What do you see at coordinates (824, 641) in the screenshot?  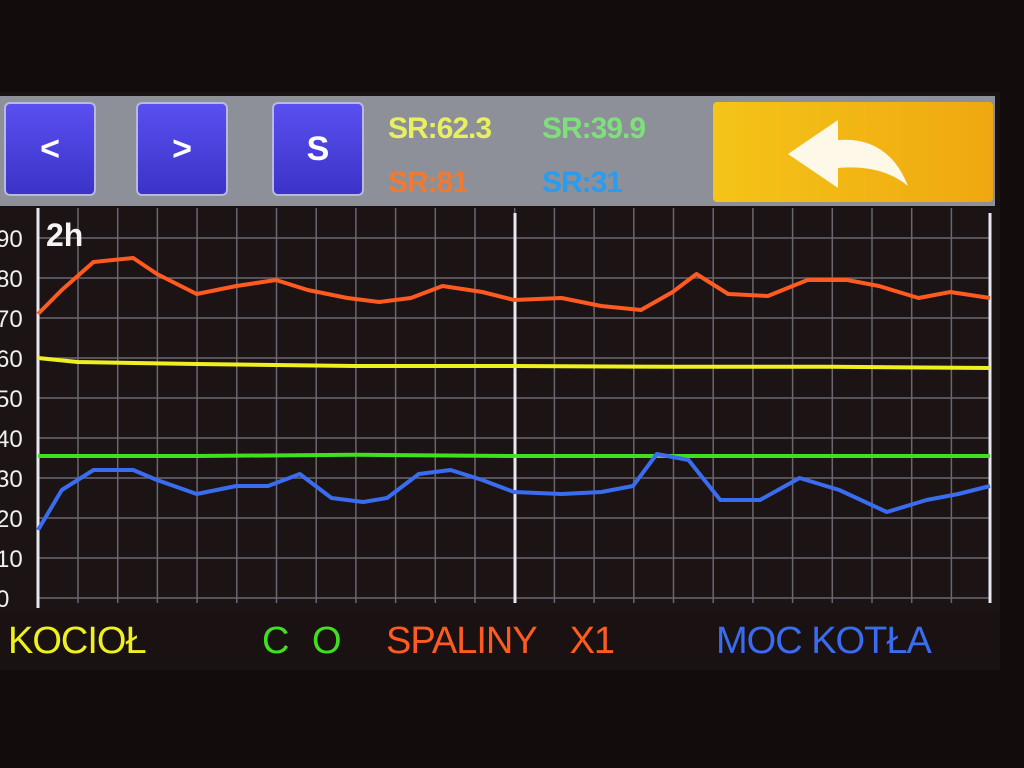 I see `legend-moc-kotla: MOC KOTŁA` at bounding box center [824, 641].